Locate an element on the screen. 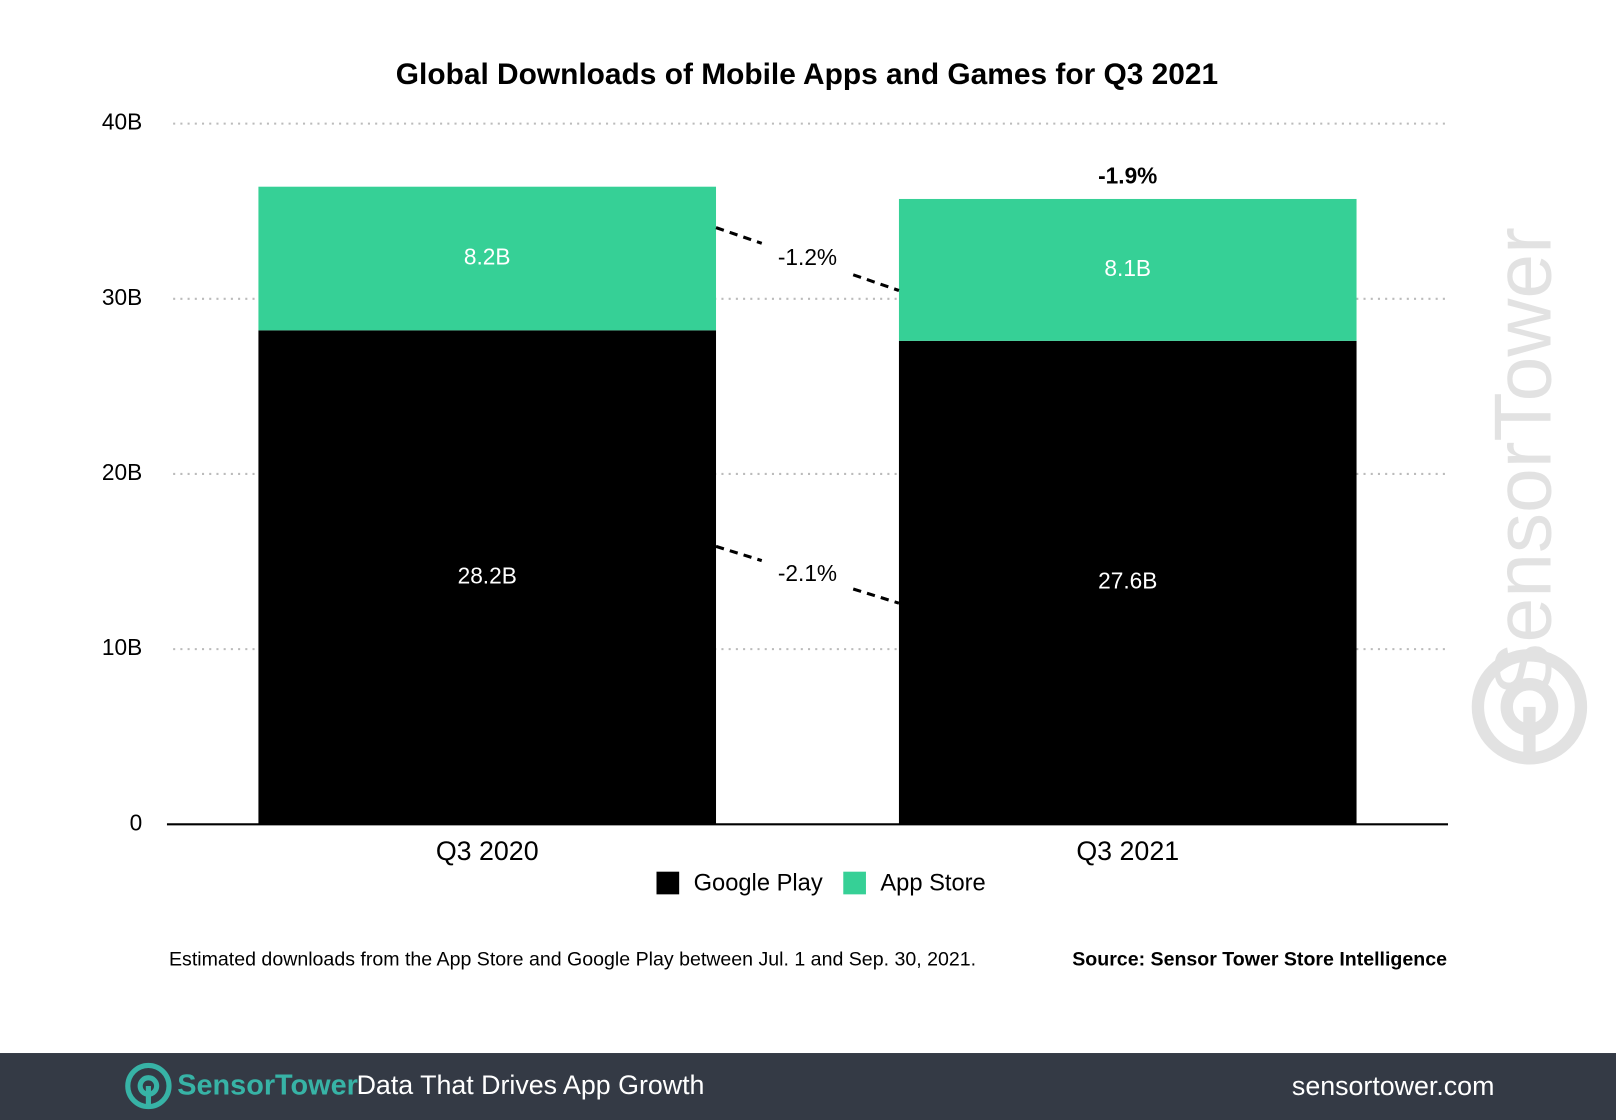 The height and width of the screenshot is (1120, 1616). watermark-logo is located at coordinates (1529, 707).